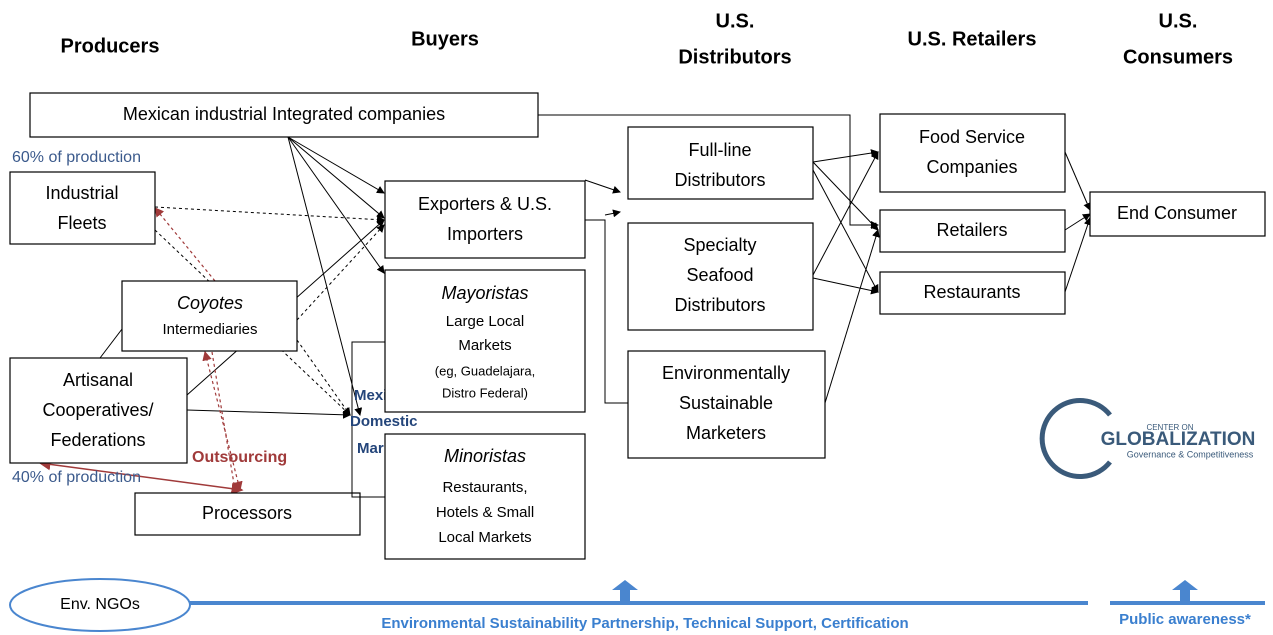 This screenshot has height=635, width=1273. What do you see at coordinates (209, 329) in the screenshot?
I see `label: Intermediaries` at bounding box center [209, 329].